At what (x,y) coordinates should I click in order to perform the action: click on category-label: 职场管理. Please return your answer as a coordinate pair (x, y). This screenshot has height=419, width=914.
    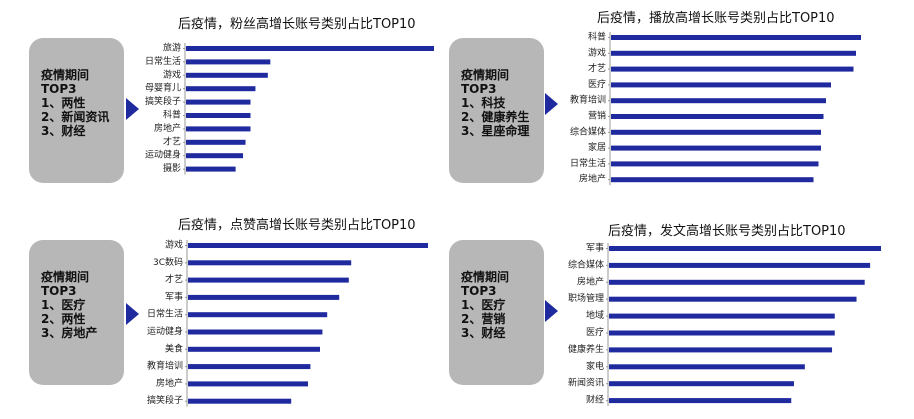
    Looking at the image, I should click on (586, 298).